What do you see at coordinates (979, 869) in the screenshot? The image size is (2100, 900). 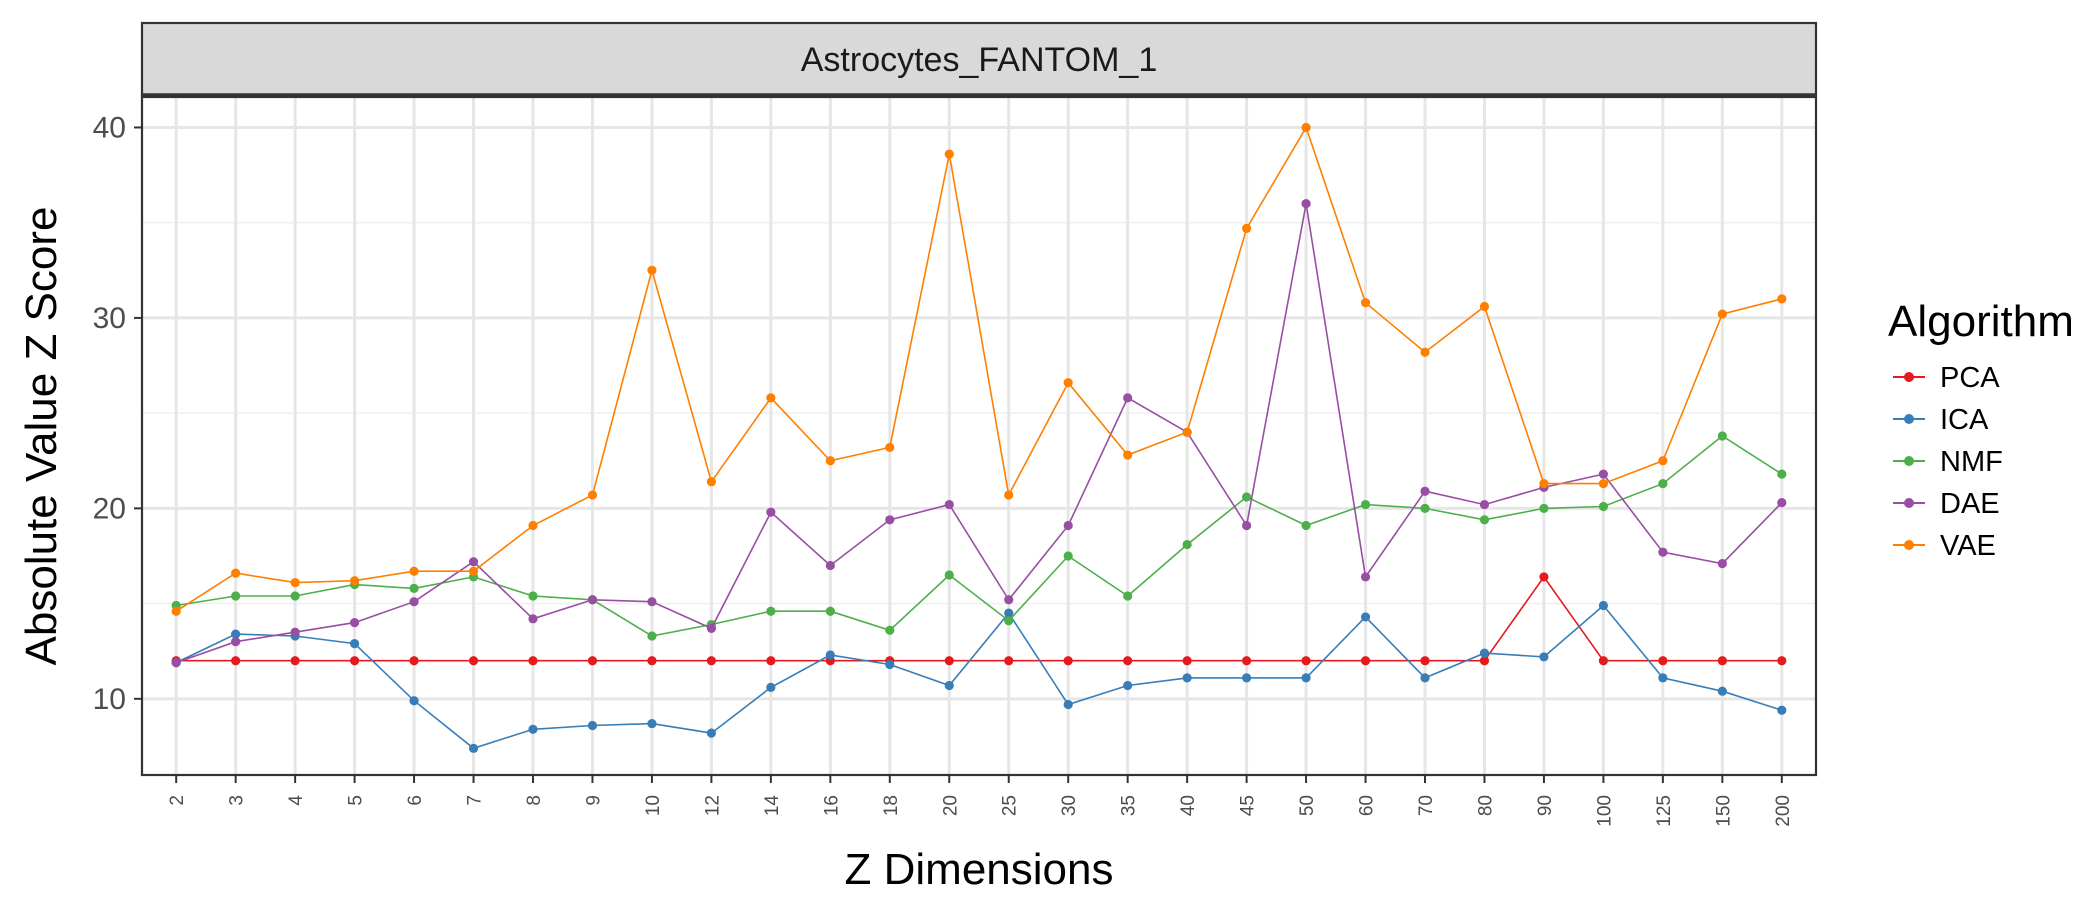 I see `x-axis-title: Z Dimensions` at bounding box center [979, 869].